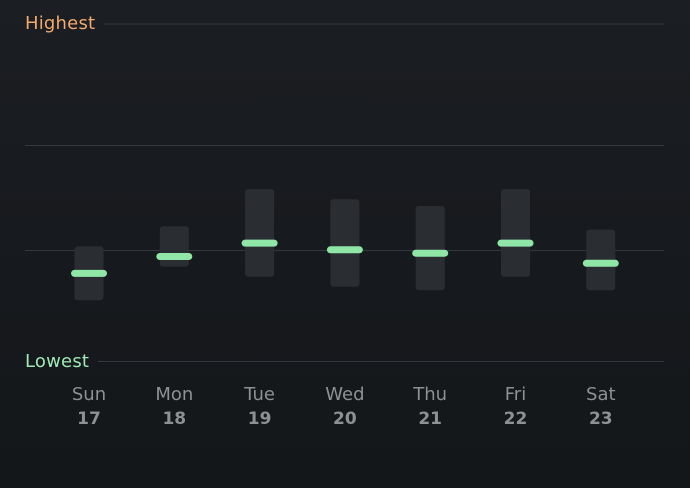 Image resolution: width=690 pixels, height=488 pixels. Describe the element at coordinates (345, 394) in the screenshot. I see `day-name: Wed` at that location.